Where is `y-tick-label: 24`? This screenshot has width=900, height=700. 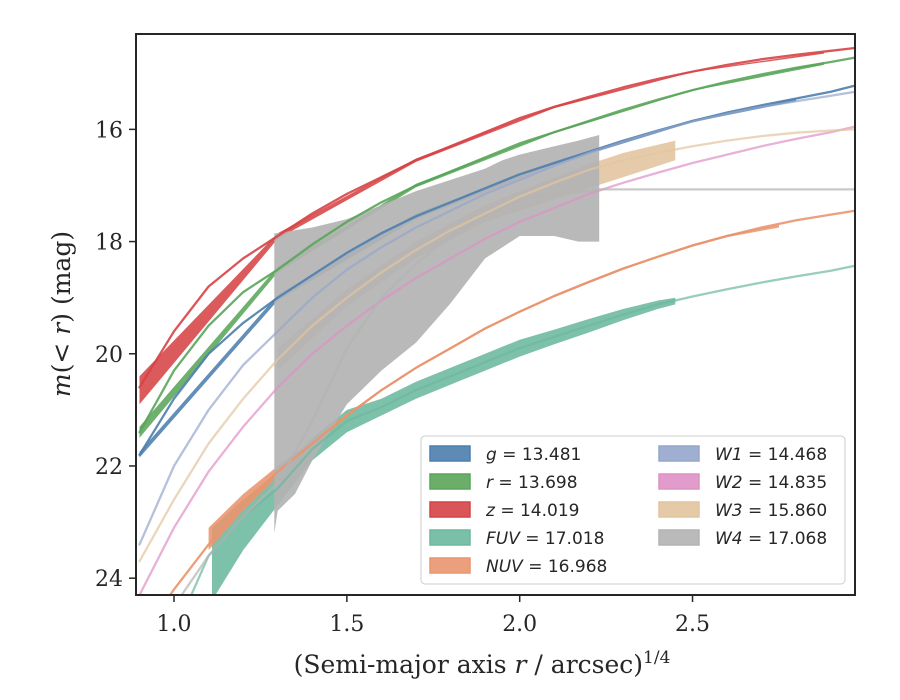
y-tick-label: 24 is located at coordinates (109, 579).